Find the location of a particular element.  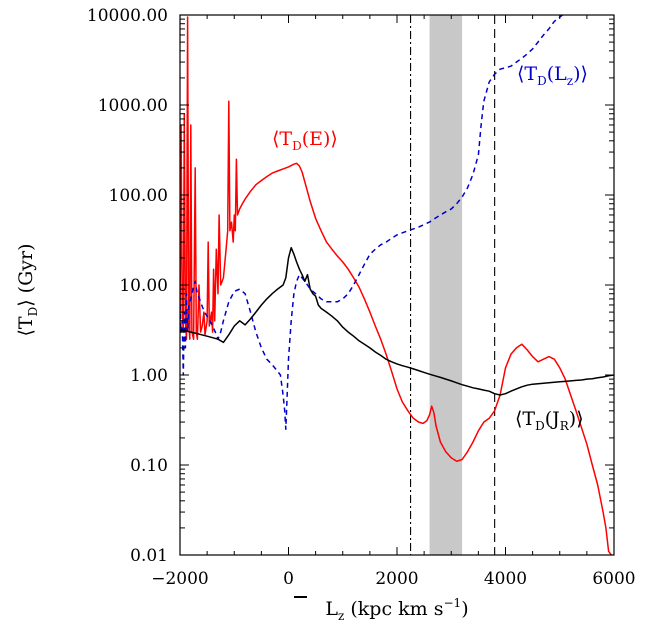

x-axis-units: (kpc km s is located at coordinates (393, 609).